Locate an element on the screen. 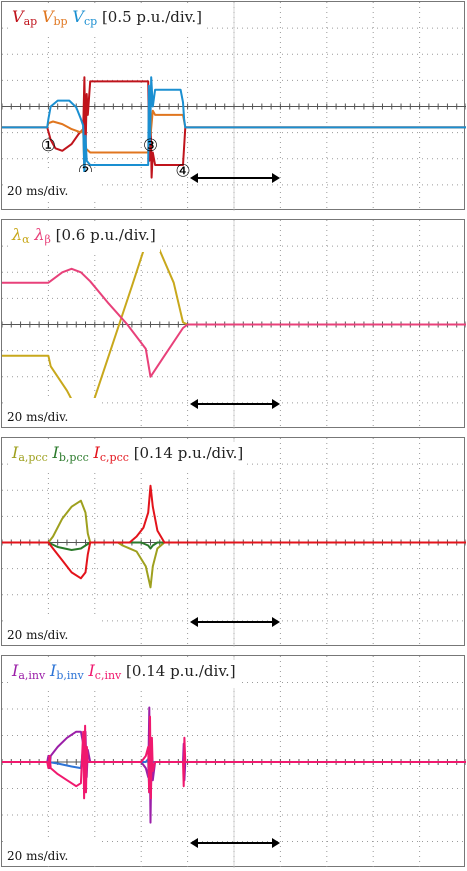 Image resolution: width=467 pixels, height=871 pixels. legend-1: Vap Vbp Vcp [0.5 p.u./div.] is located at coordinates (108, 20).